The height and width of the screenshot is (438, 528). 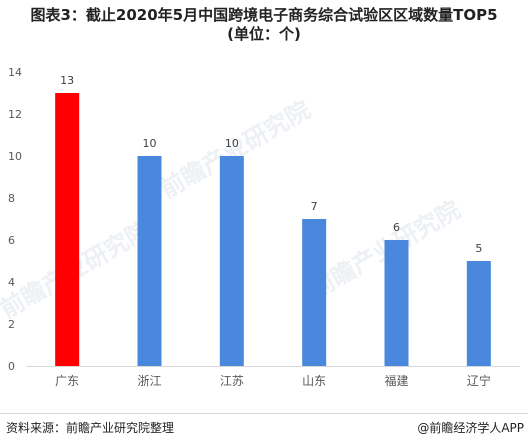 I want to click on x-tick-label: 福建, so click(x=396, y=380).